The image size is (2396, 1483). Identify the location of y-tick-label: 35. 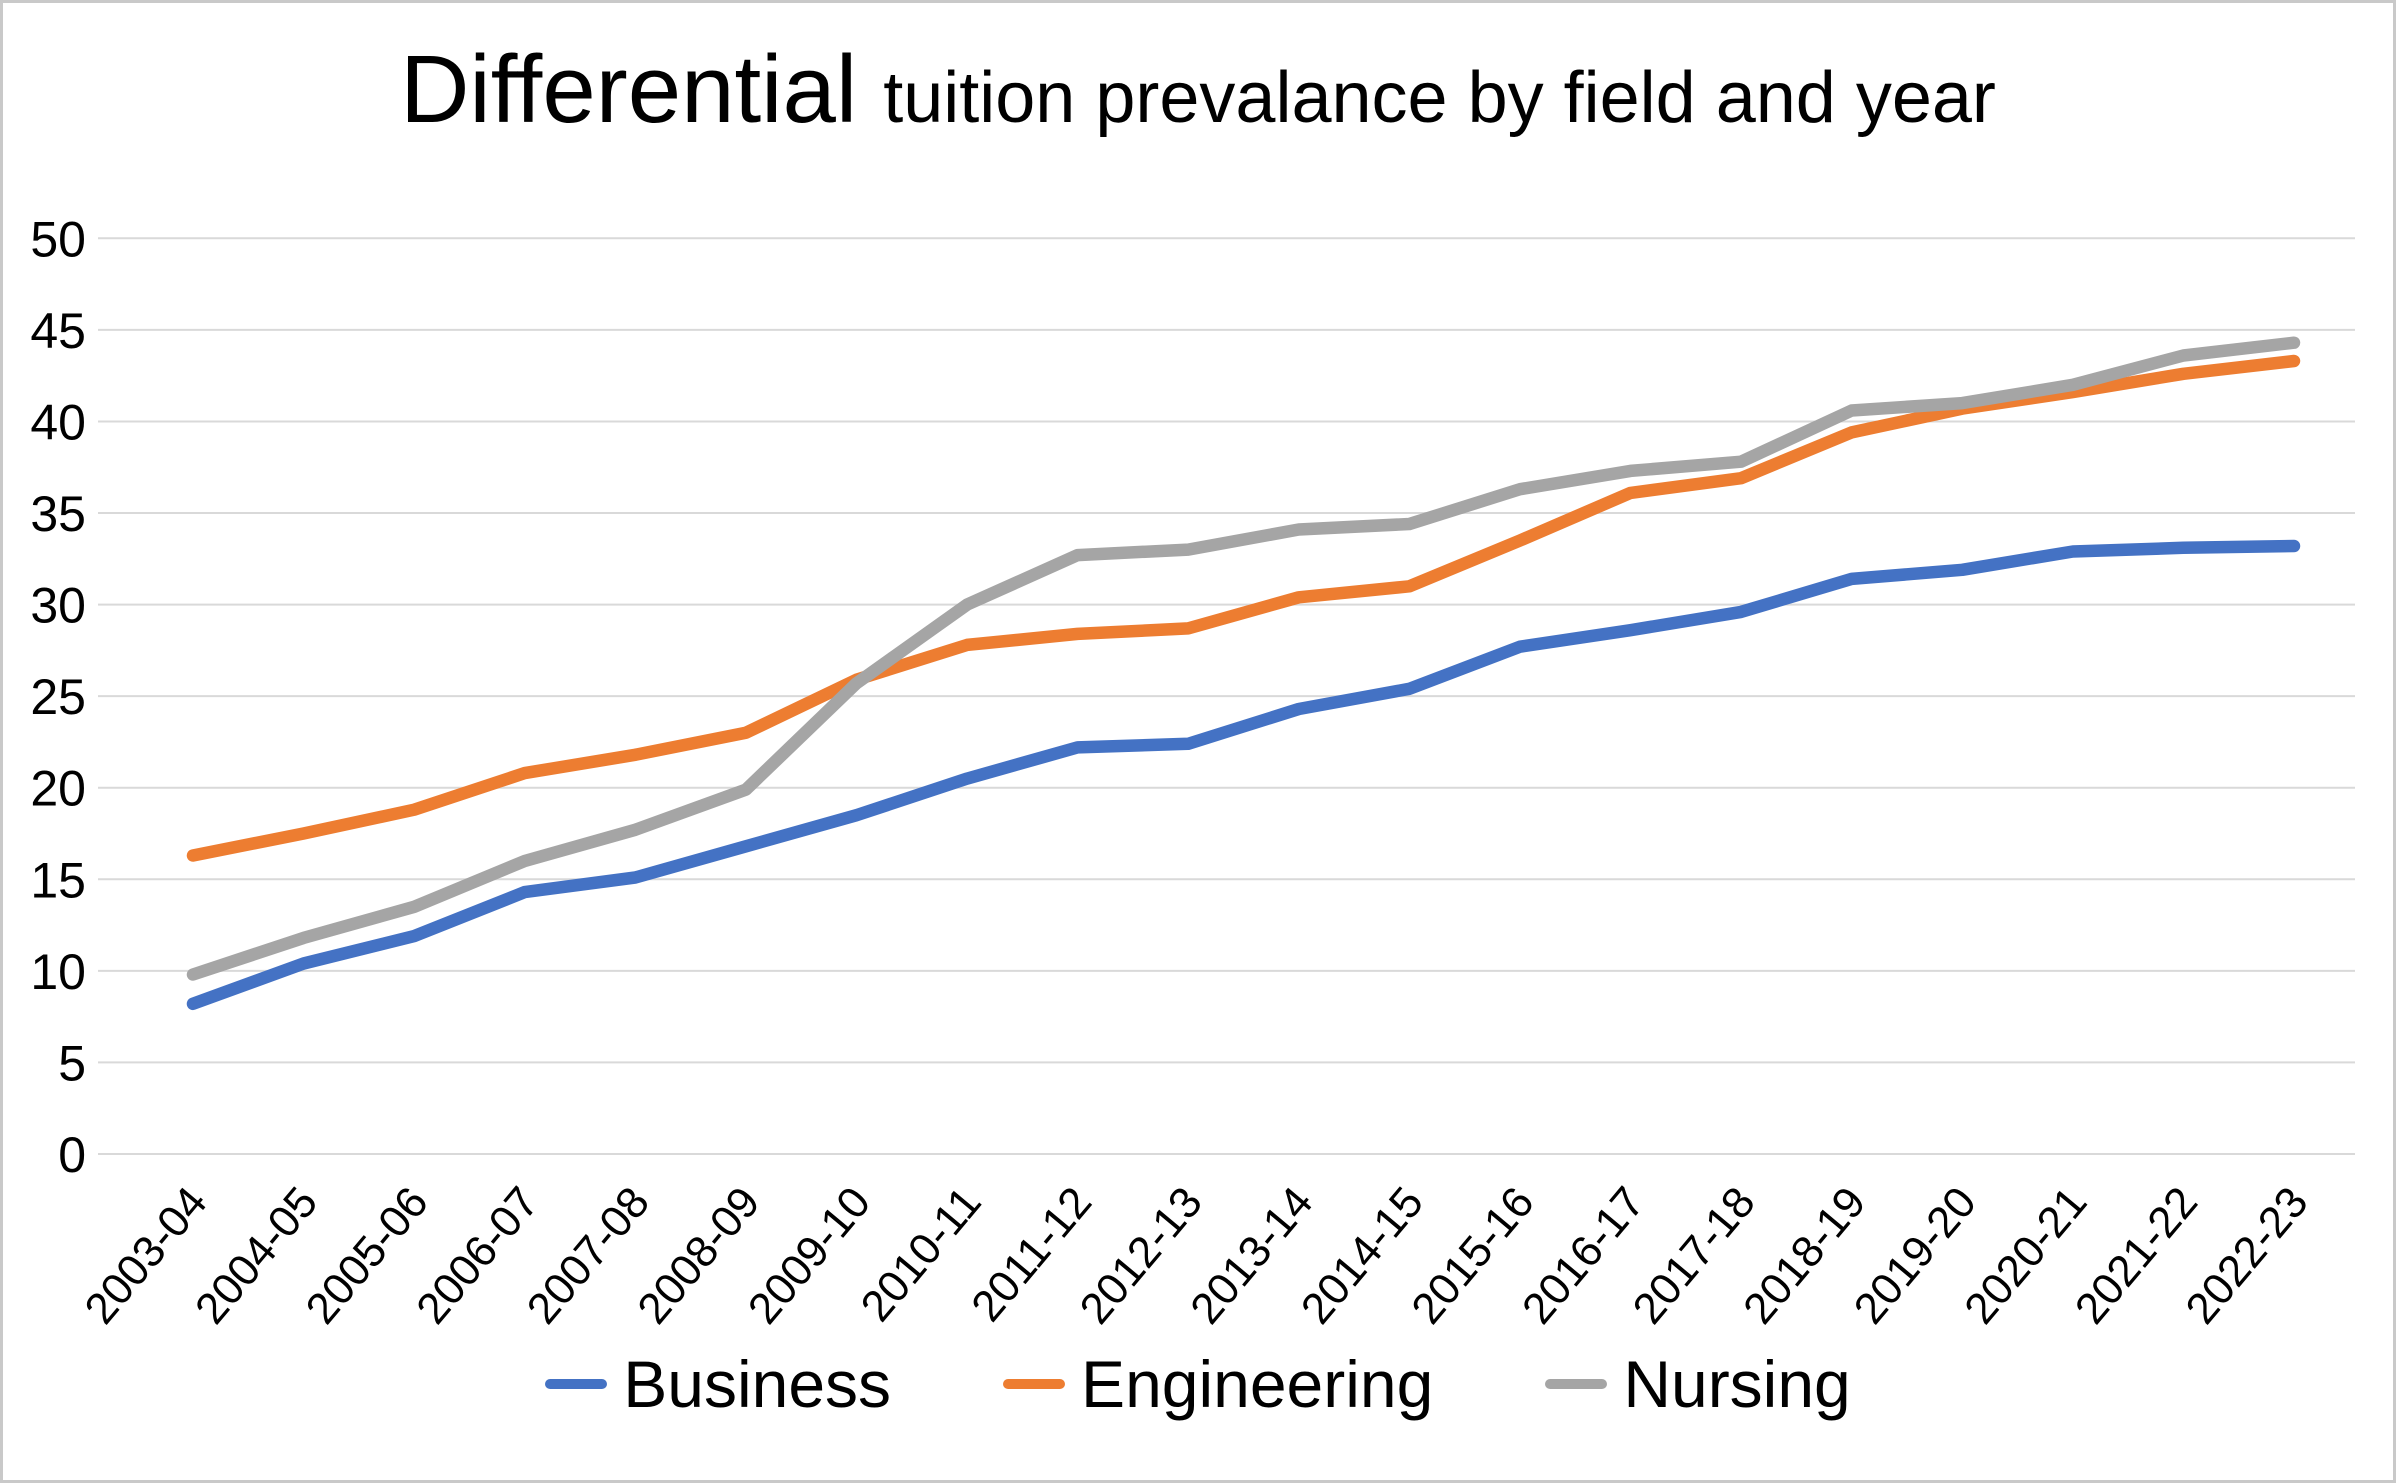
(58, 514).